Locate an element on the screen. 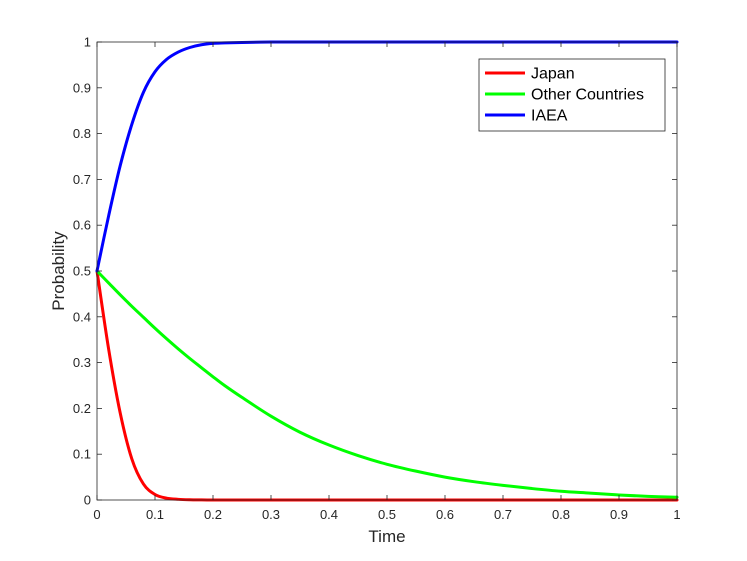 This screenshot has height=561, width=747. x-tick-label: 0 is located at coordinates (96, 514).